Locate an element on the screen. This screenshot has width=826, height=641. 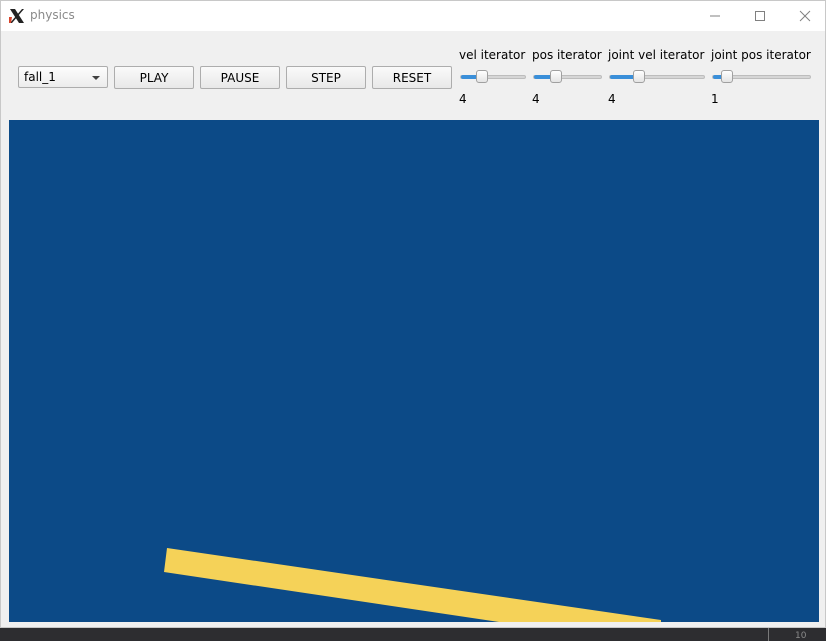
vel-iterator-thumb is located at coordinates (482, 76).